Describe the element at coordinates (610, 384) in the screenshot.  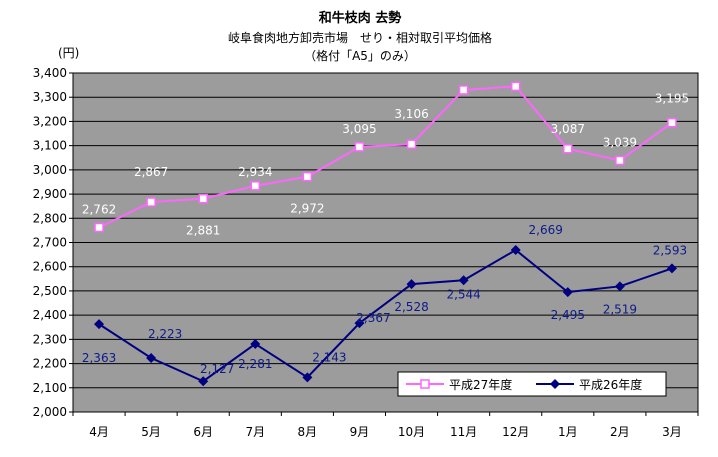
I see `legend-label-h26: 平成26年度` at that location.